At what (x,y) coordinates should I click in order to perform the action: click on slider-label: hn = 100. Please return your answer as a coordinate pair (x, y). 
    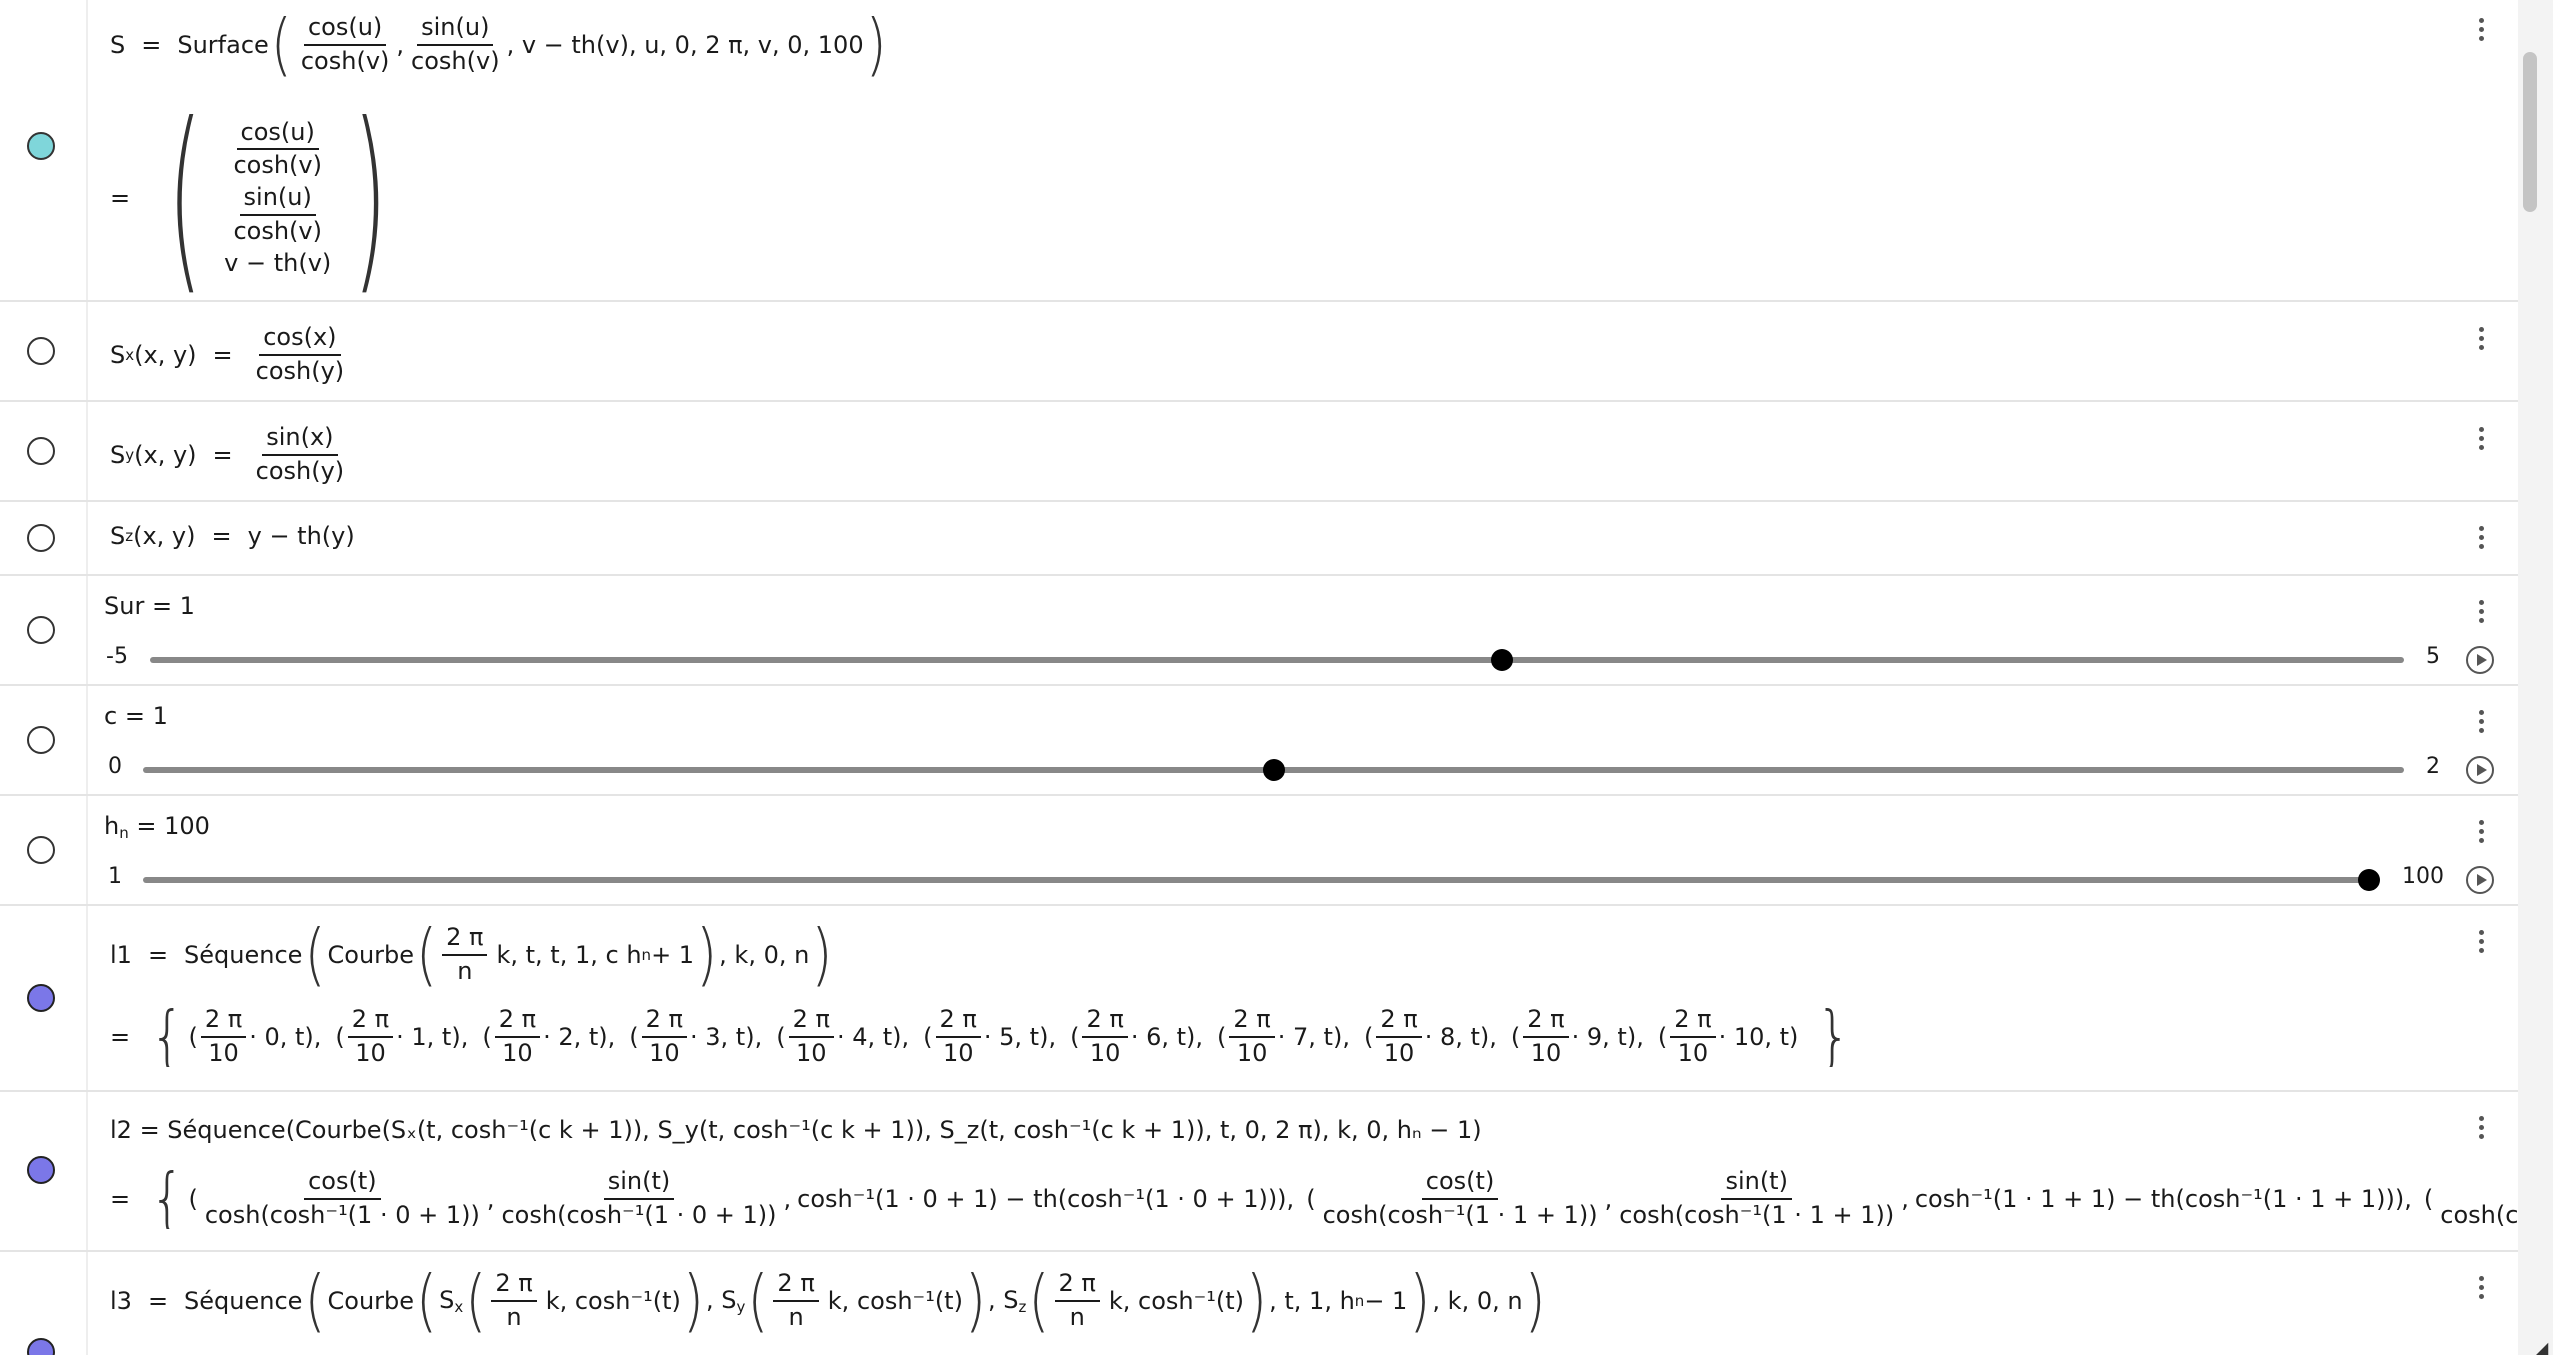
    Looking at the image, I should click on (157, 827).